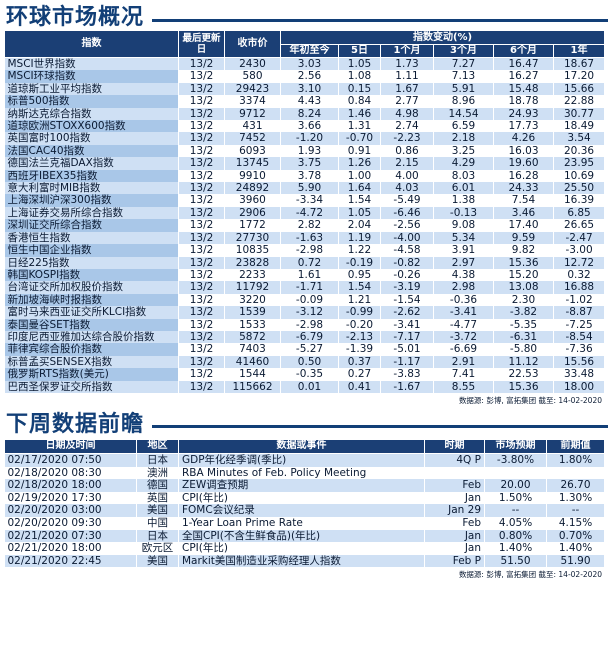 The image size is (608, 661). What do you see at coordinates (70, 536) in the screenshot?
I see `cell-datetime: 02/21/2020 07:30` at bounding box center [70, 536].